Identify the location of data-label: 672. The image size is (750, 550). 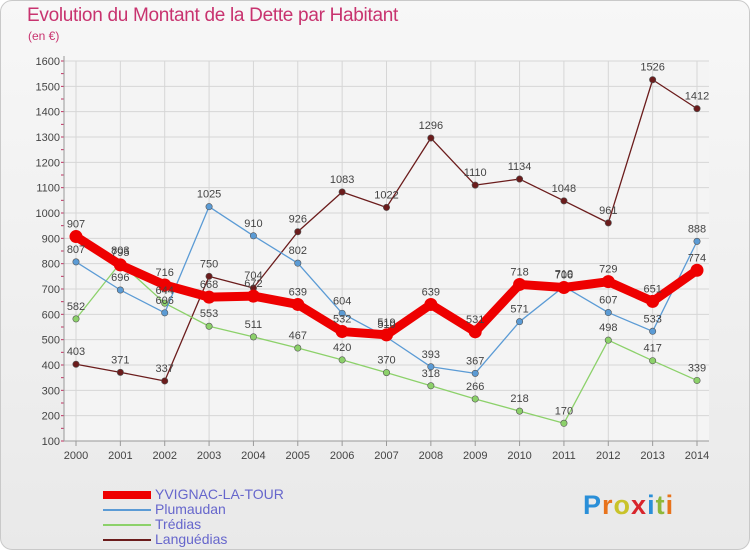
(253, 284).